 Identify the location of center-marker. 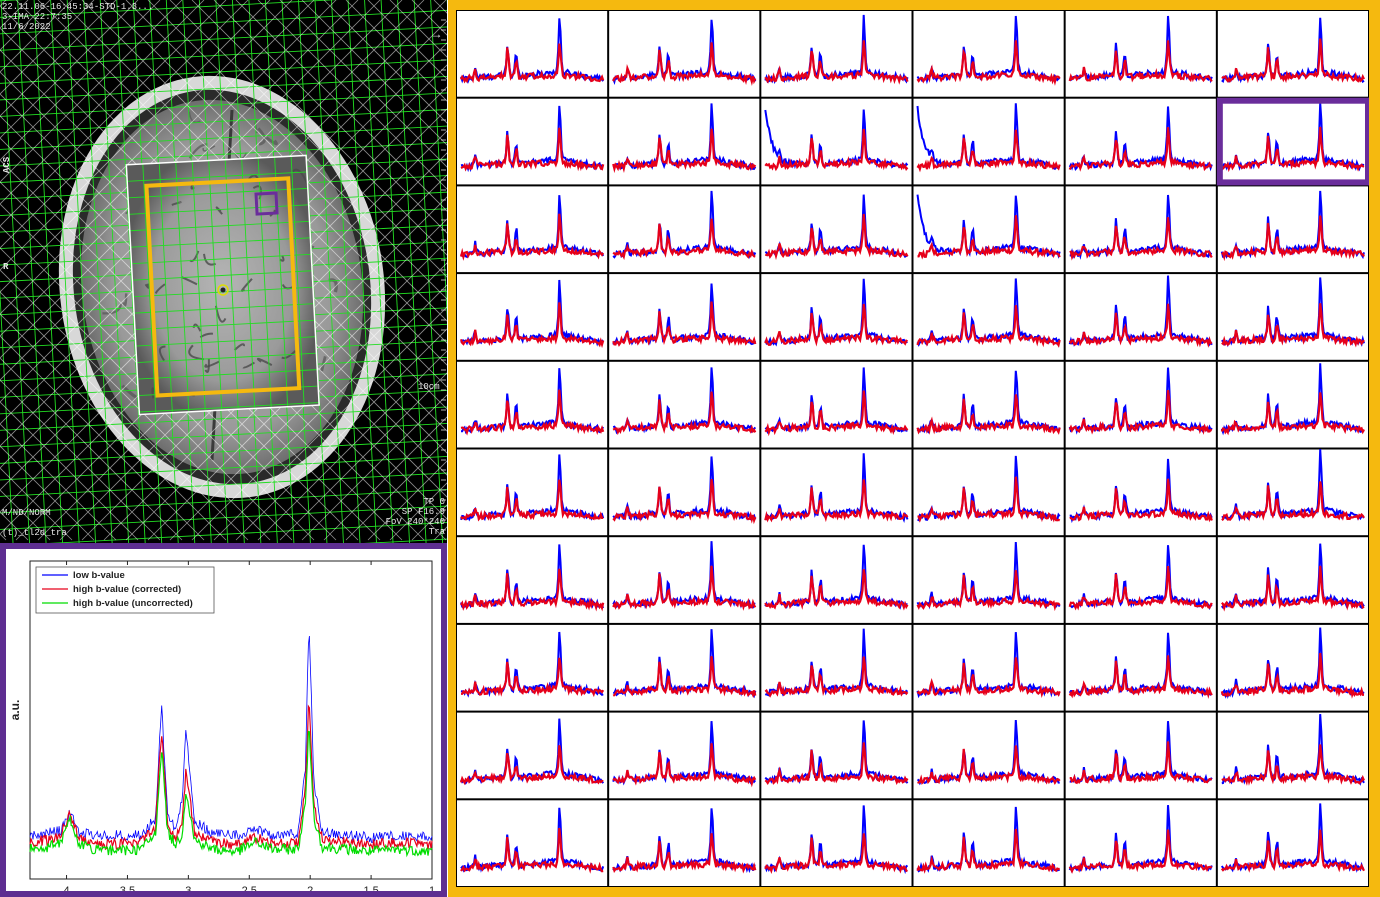
(223, 290).